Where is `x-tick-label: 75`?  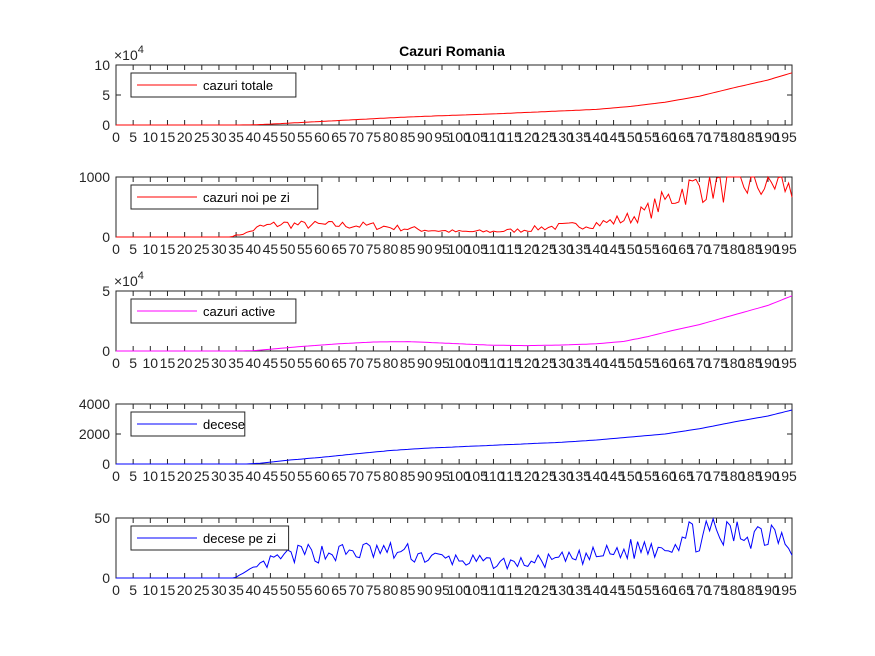 x-tick-label: 75 is located at coordinates (374, 249).